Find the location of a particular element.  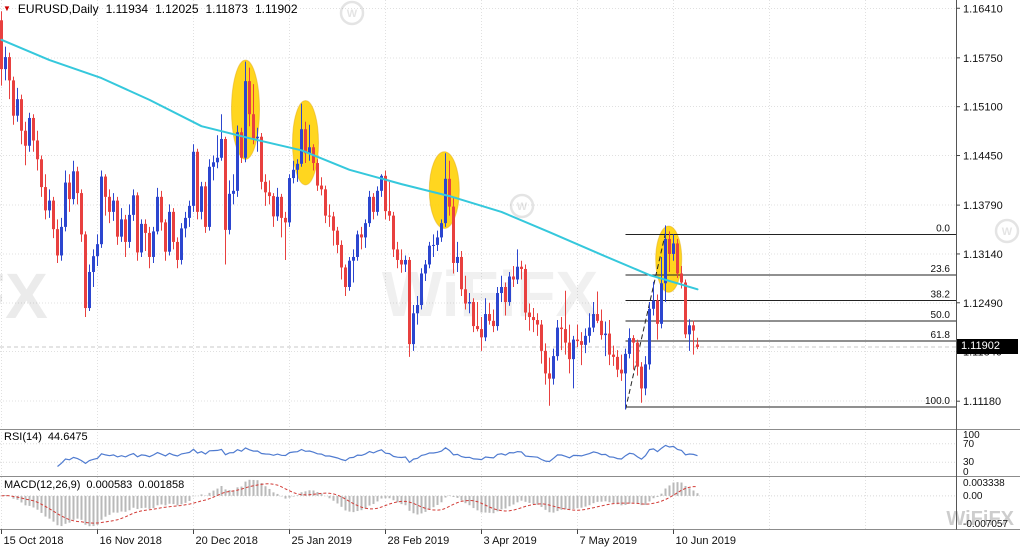

rsi-axis-label: 30 is located at coordinates (969, 462).